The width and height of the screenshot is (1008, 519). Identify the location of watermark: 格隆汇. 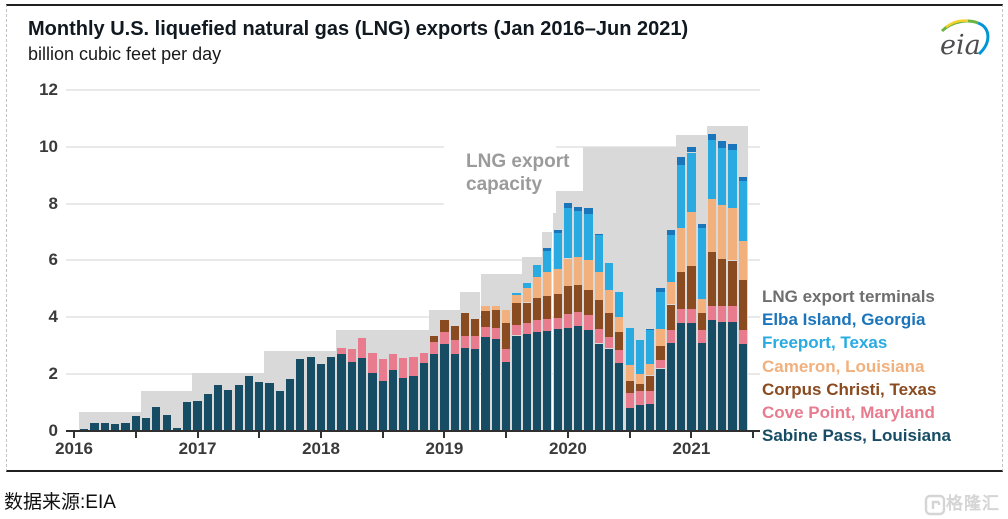
(962, 503).